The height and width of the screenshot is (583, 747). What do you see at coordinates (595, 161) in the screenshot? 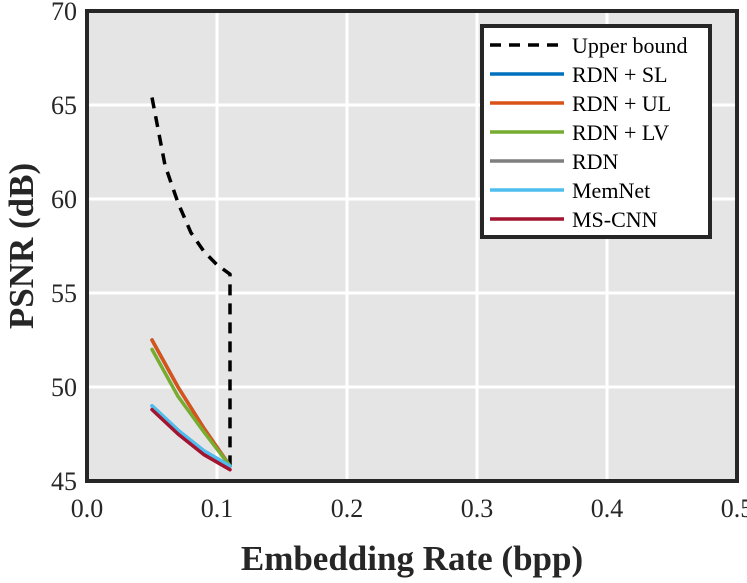
I see `legend-label: RDN` at bounding box center [595, 161].